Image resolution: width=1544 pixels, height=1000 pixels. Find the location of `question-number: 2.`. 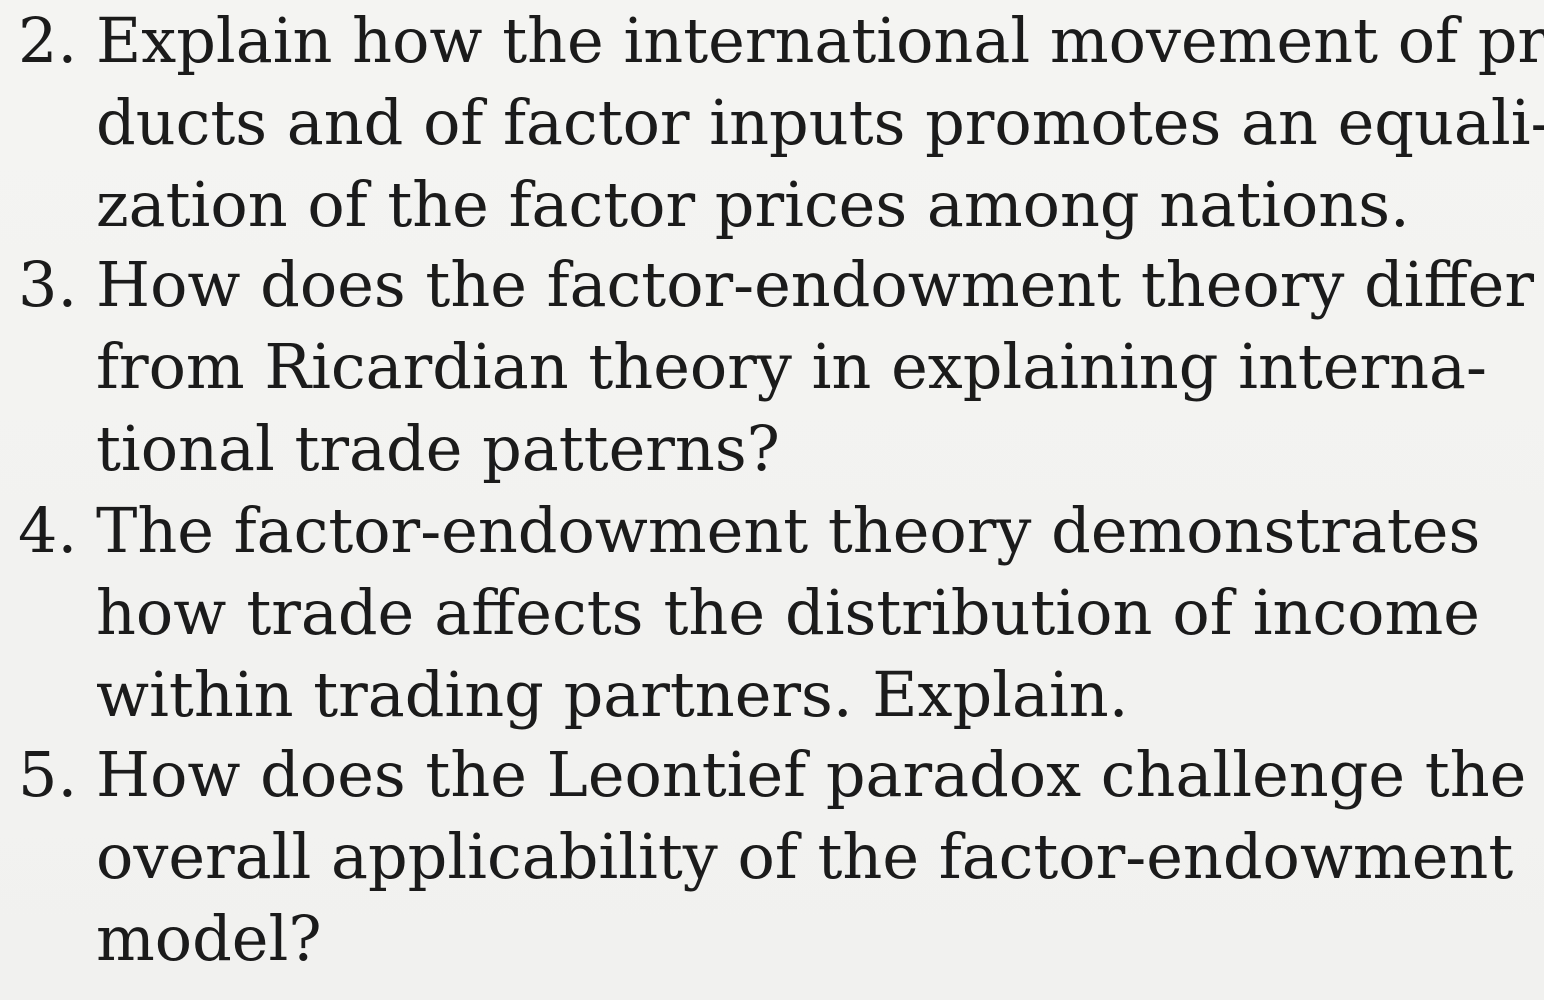

question-number: 2. is located at coordinates (48, 40).